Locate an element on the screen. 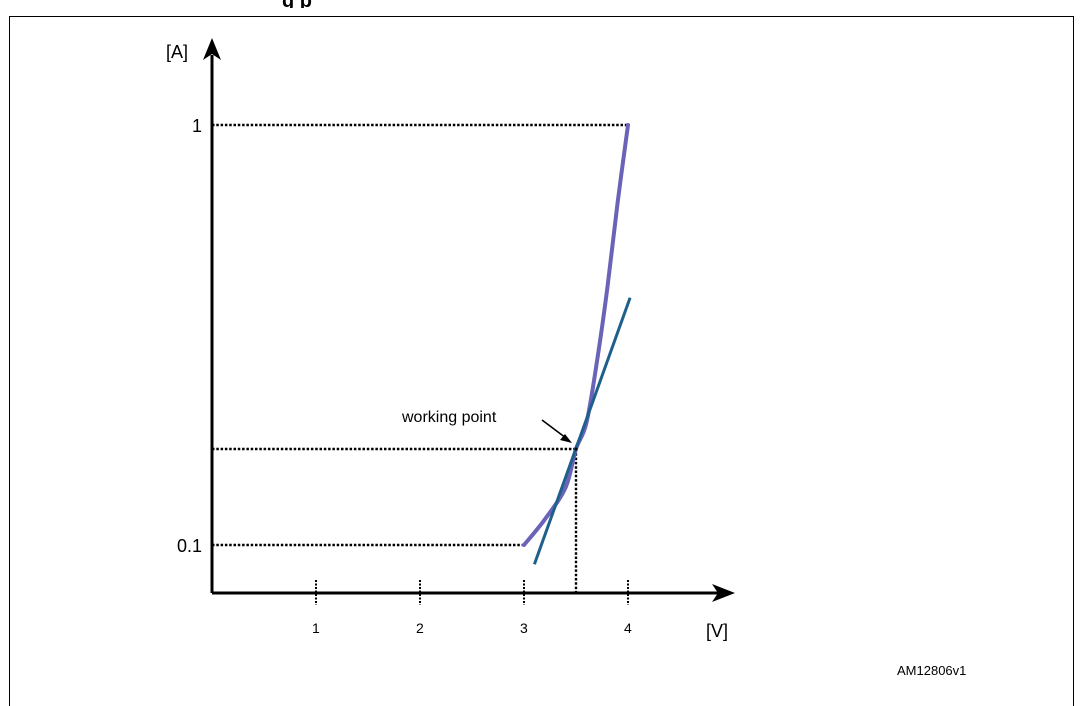  y-tick-label-1: 1 is located at coordinates (197, 126).